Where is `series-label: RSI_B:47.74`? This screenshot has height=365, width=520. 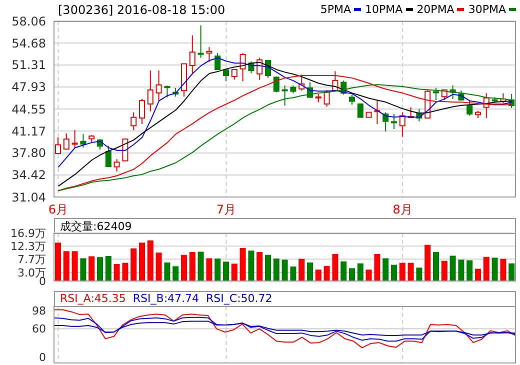 series-label: RSI_B:47.74 is located at coordinates (166, 298).